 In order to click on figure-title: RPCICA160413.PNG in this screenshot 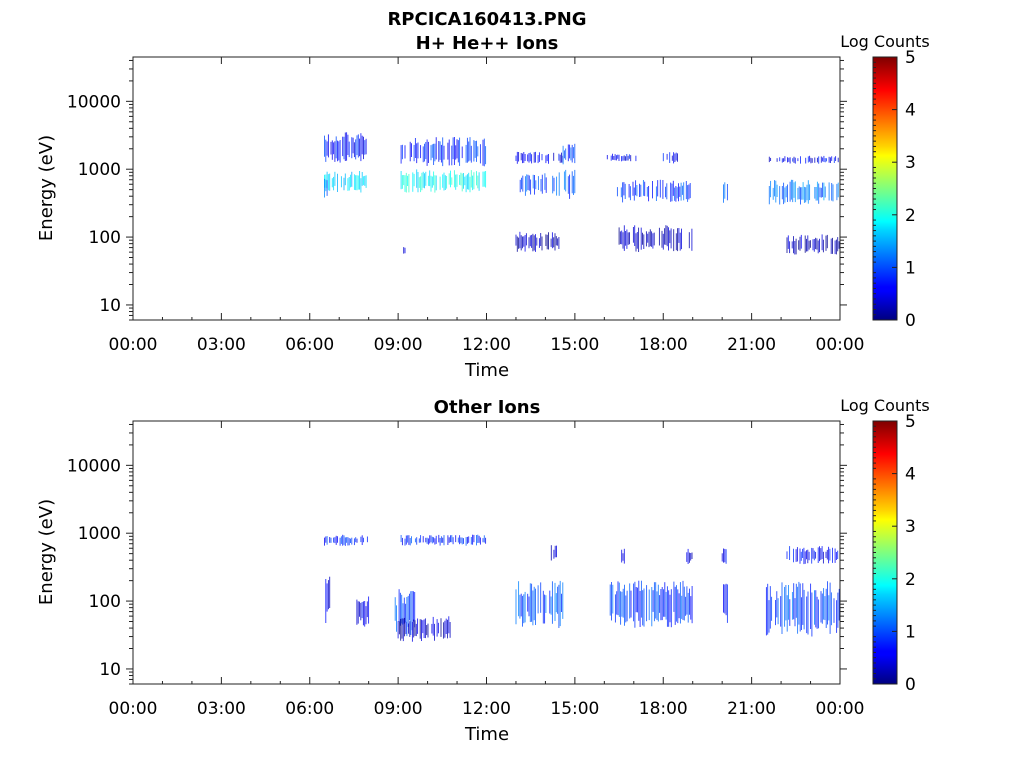, I will do `click(486, 19)`.